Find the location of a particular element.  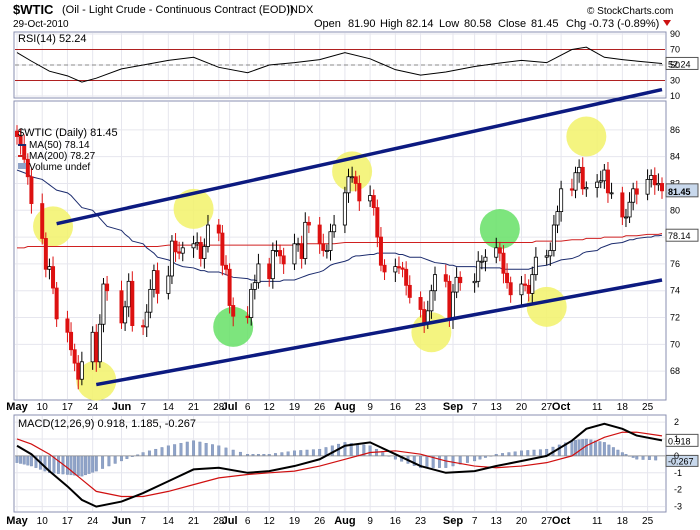

macd-last-value: 0.918 is located at coordinates (679, 441).